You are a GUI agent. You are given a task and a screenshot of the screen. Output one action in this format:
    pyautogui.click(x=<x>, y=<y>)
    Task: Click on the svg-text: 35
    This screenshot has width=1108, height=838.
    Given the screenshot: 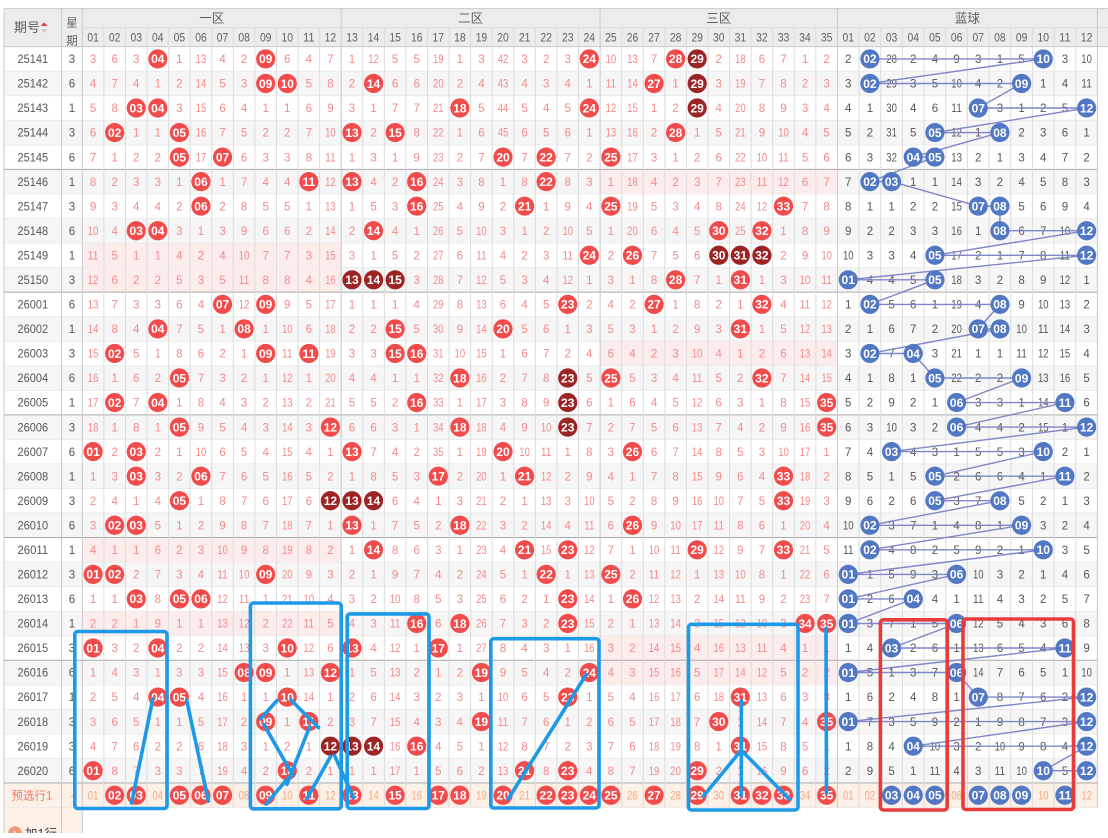 What is the action you would take?
    pyautogui.click(x=827, y=37)
    